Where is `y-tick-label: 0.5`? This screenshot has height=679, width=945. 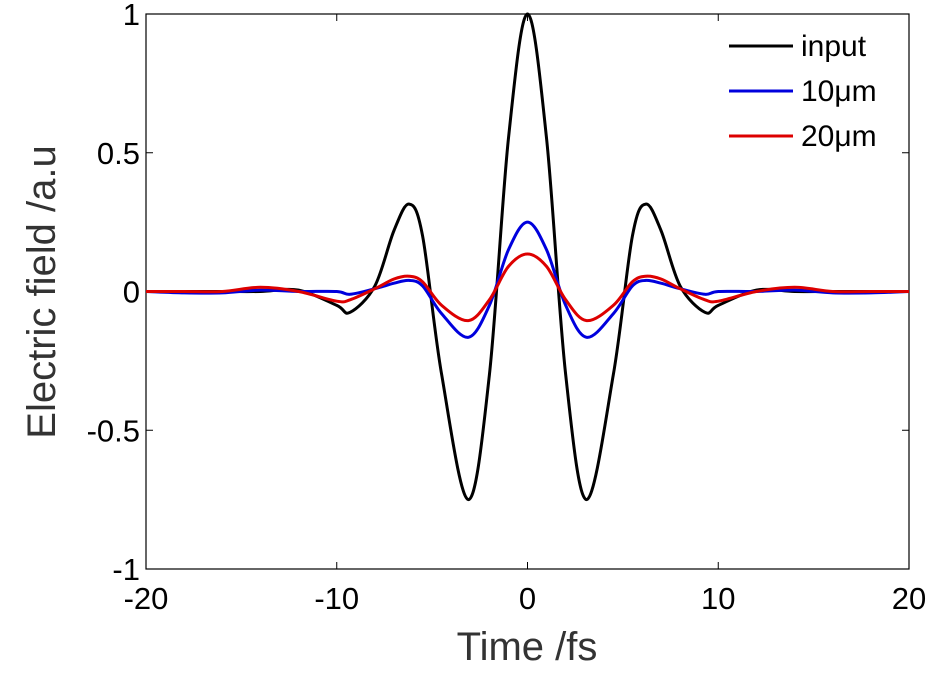
y-tick-label: 0.5 is located at coordinates (118, 153).